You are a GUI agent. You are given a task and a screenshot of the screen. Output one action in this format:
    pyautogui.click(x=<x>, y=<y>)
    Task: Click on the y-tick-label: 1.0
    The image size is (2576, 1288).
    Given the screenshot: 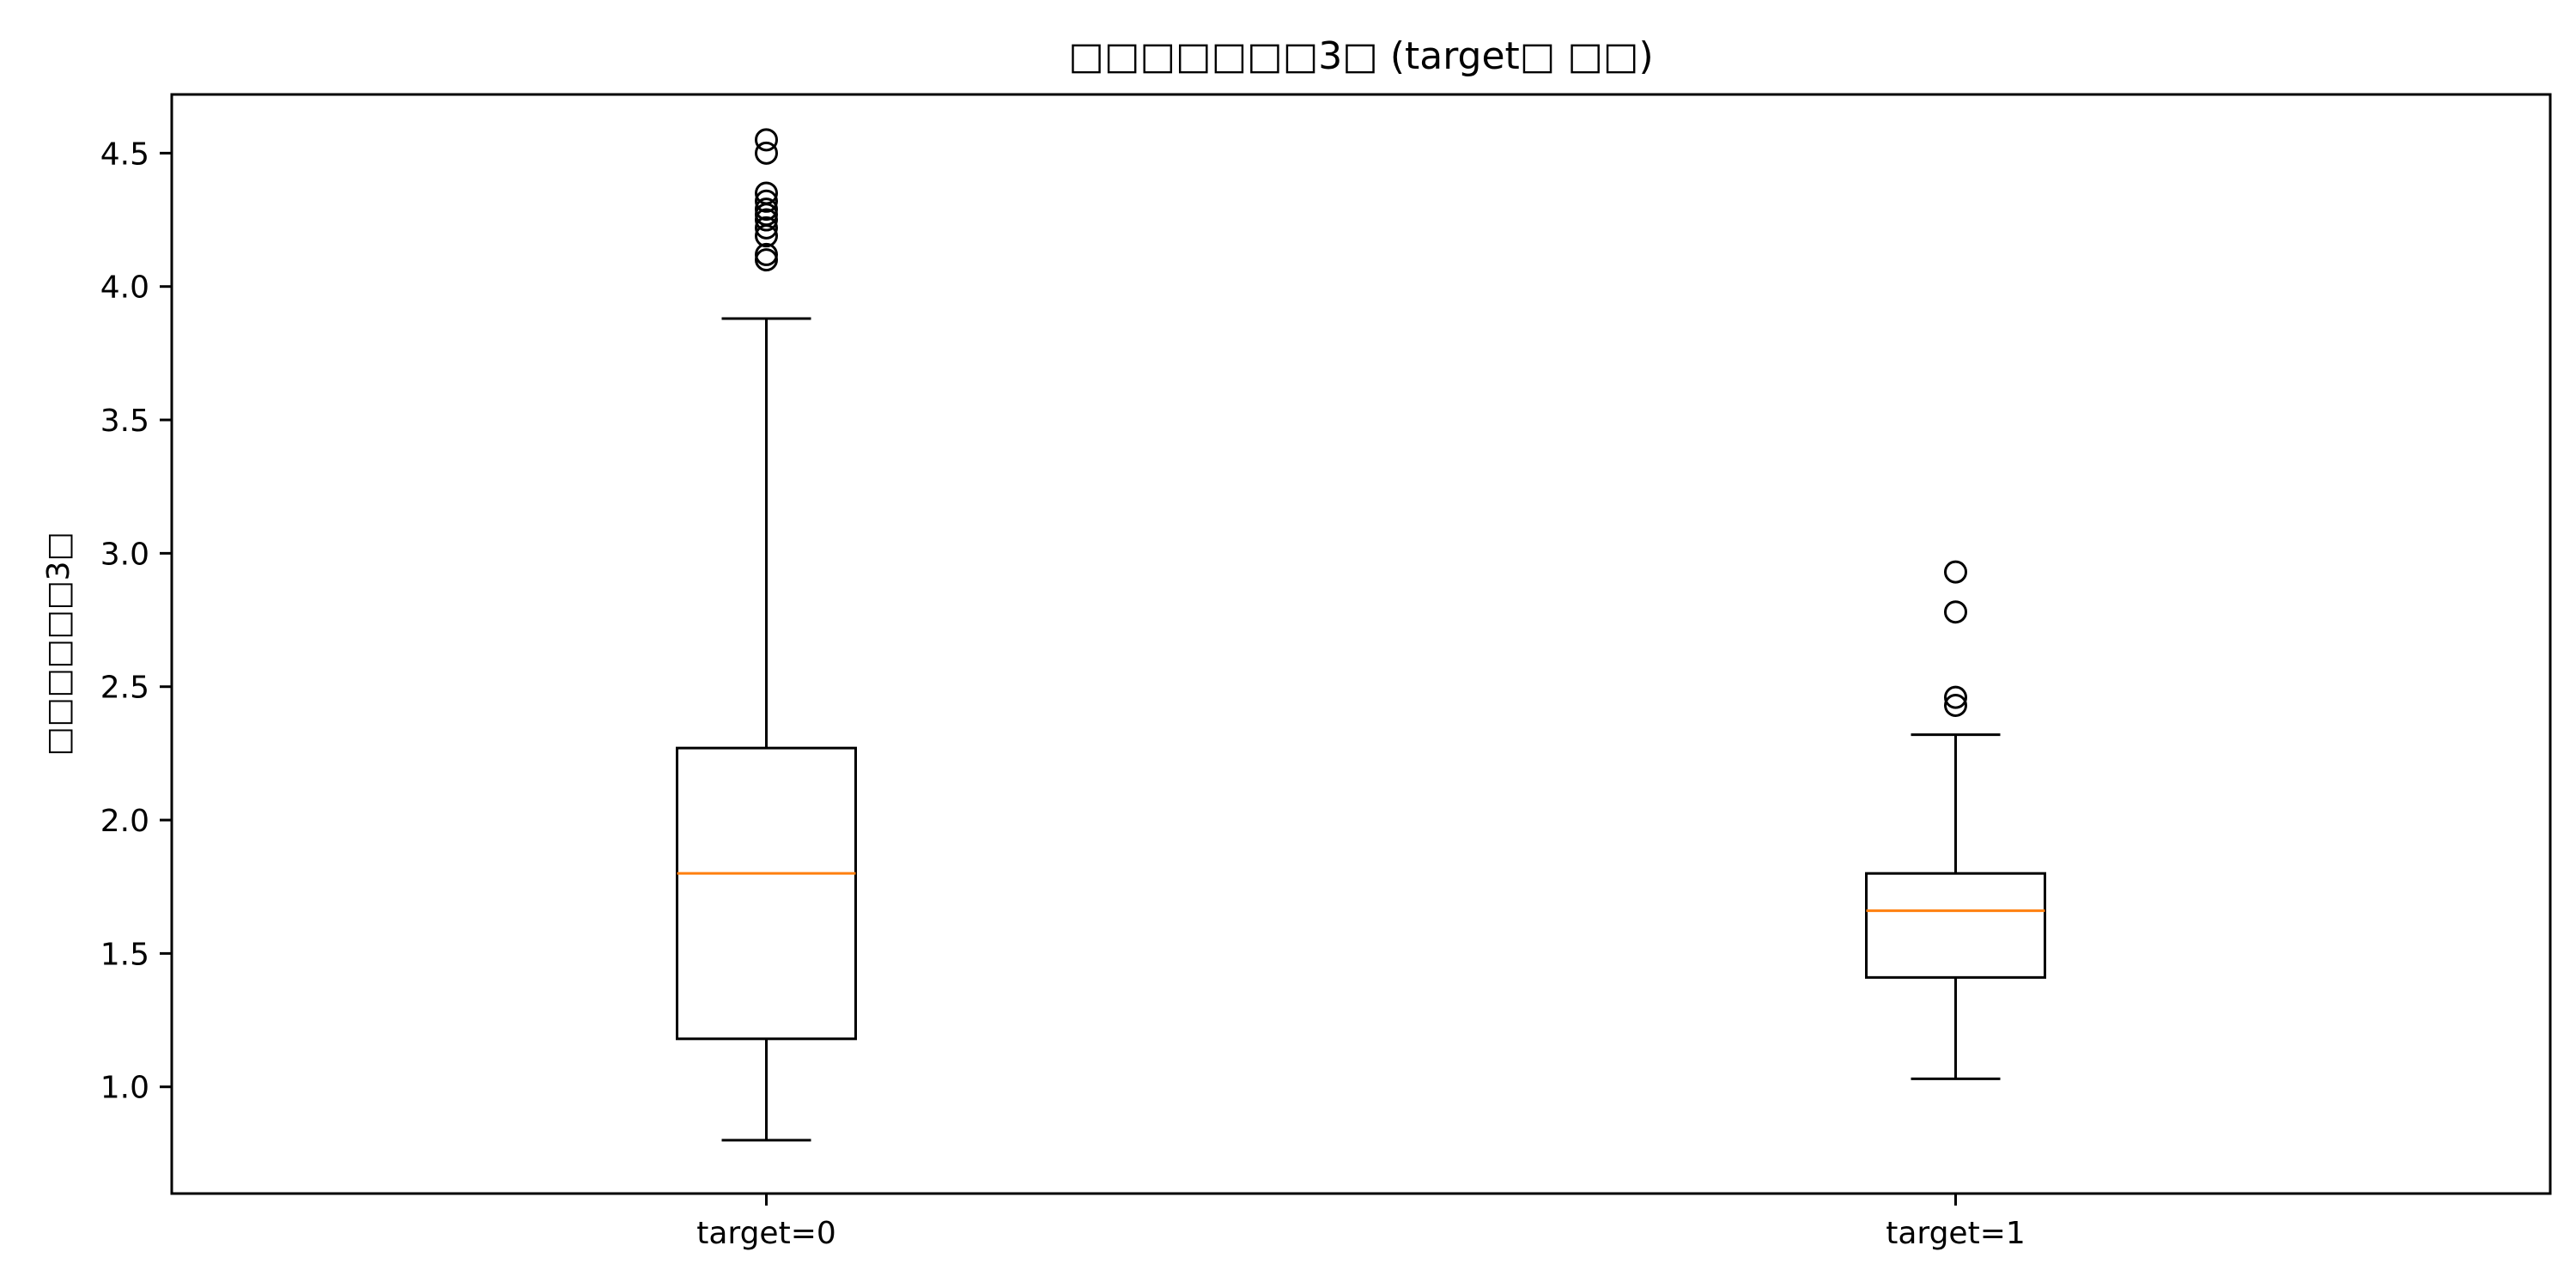 What is the action you would take?
    pyautogui.click(x=124, y=1089)
    